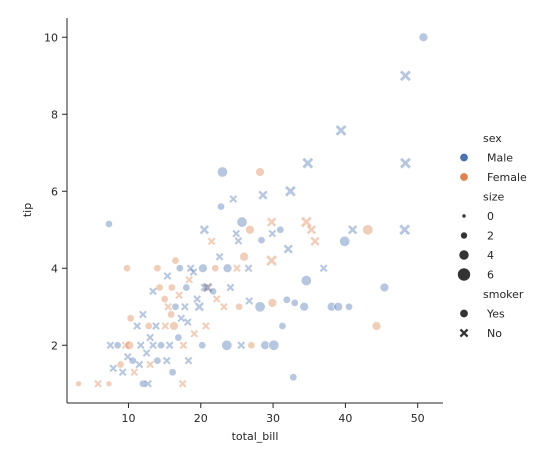 The image size is (555, 457). Describe the element at coordinates (128, 418) in the screenshot. I see `x-tick-label: 10` at that location.